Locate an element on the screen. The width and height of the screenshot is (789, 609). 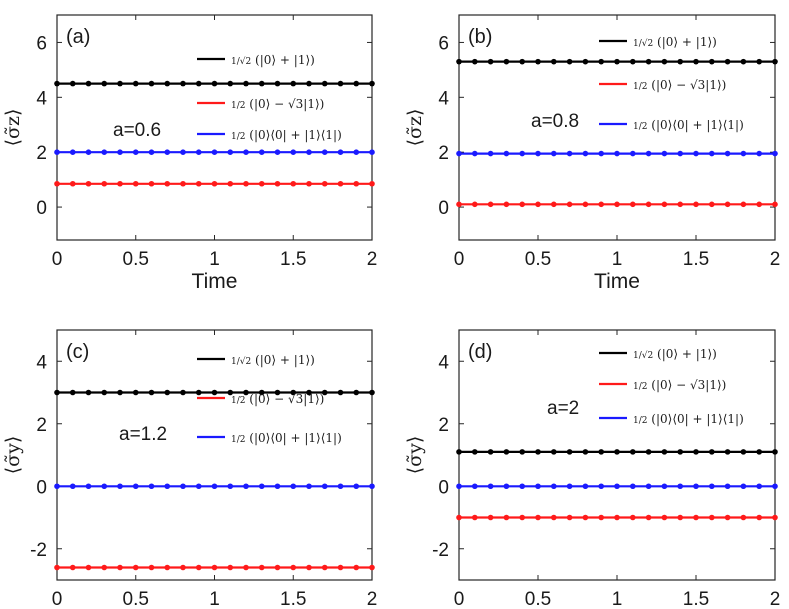
x-axis-label: Time is located at coordinates (617, 281).